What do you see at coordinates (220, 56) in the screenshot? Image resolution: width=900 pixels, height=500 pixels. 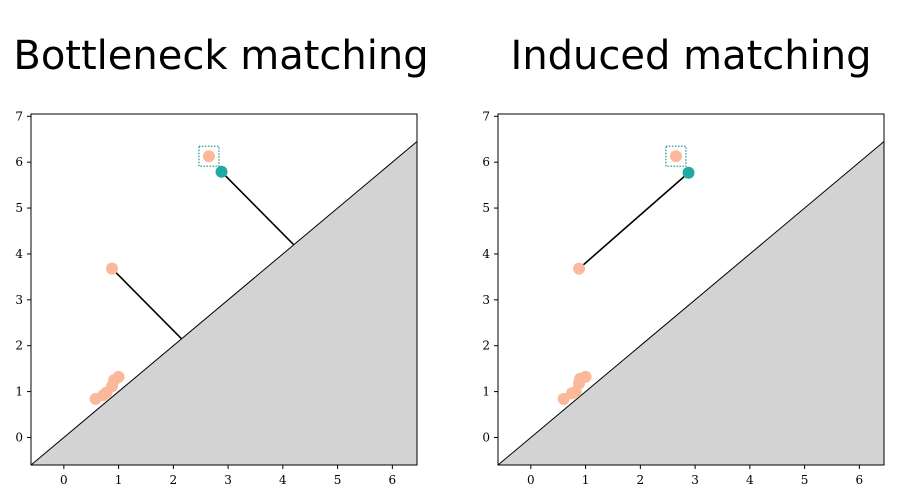 I see `left-chart-title: Bottleneck matching` at bounding box center [220, 56].